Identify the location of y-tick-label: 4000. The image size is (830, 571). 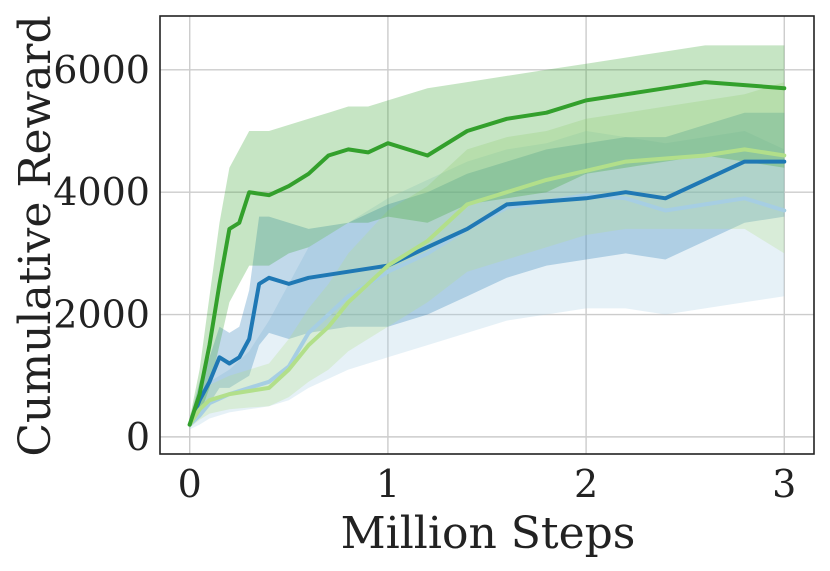
(101, 192).